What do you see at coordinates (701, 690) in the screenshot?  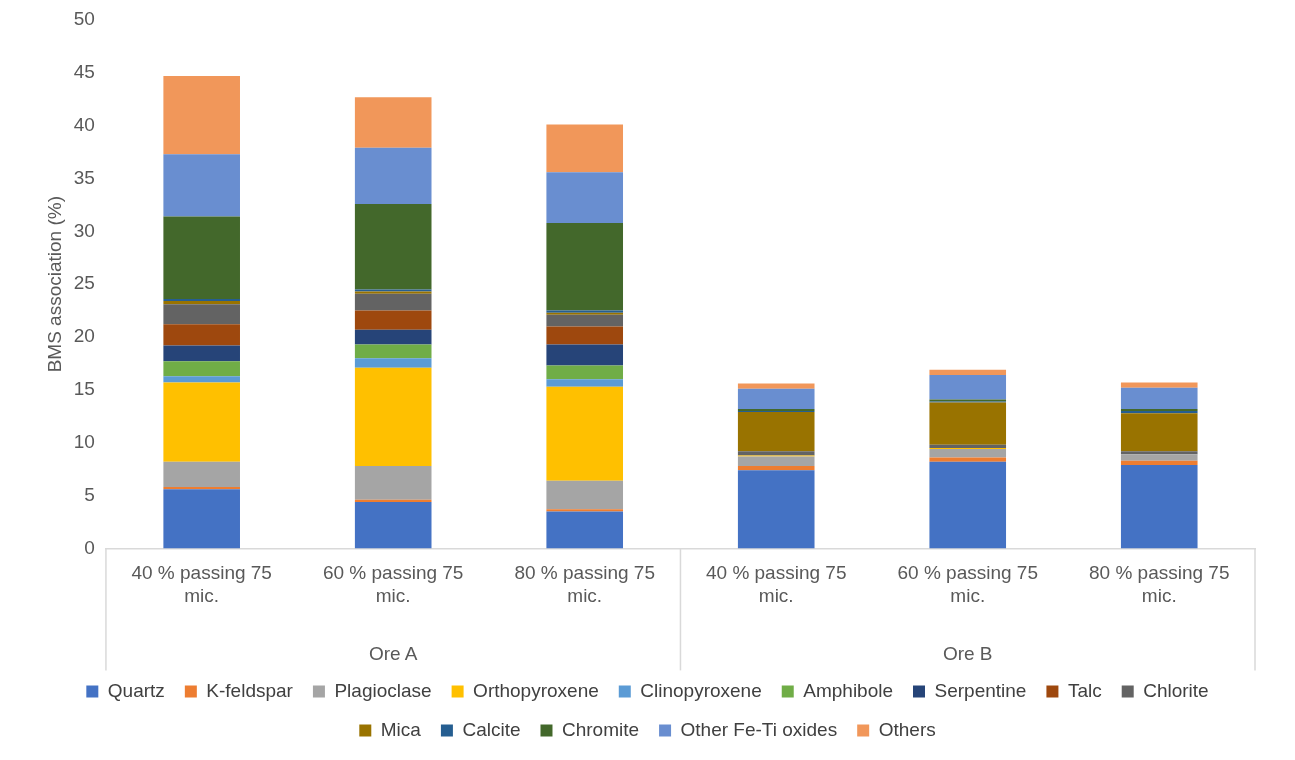 I see `legend-label: Clinopyroxene` at bounding box center [701, 690].